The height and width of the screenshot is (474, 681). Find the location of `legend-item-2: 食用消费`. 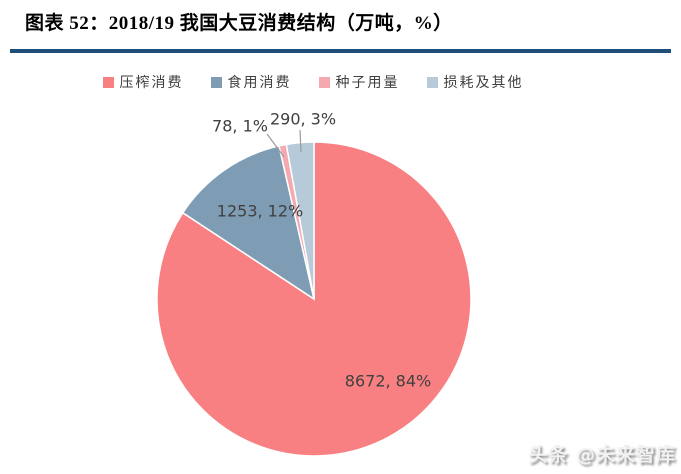

legend-item-2: 食用消费 is located at coordinates (251, 82).